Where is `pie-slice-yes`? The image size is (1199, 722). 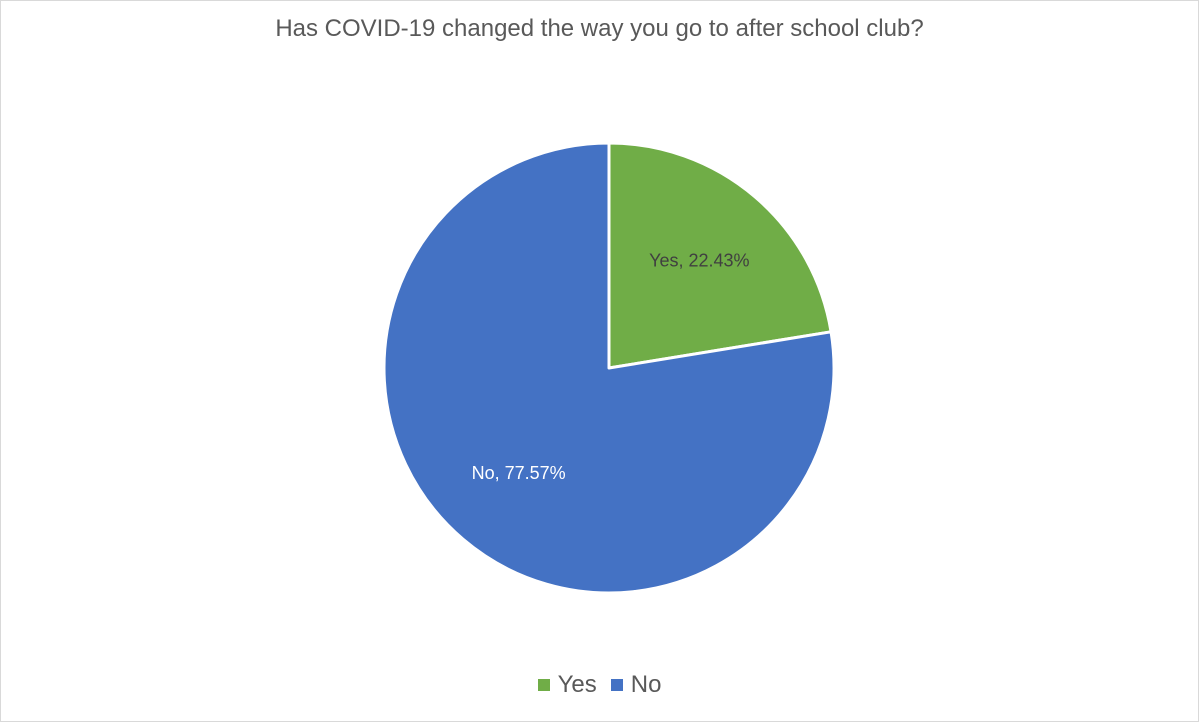
pie-slice-yes is located at coordinates (720, 255).